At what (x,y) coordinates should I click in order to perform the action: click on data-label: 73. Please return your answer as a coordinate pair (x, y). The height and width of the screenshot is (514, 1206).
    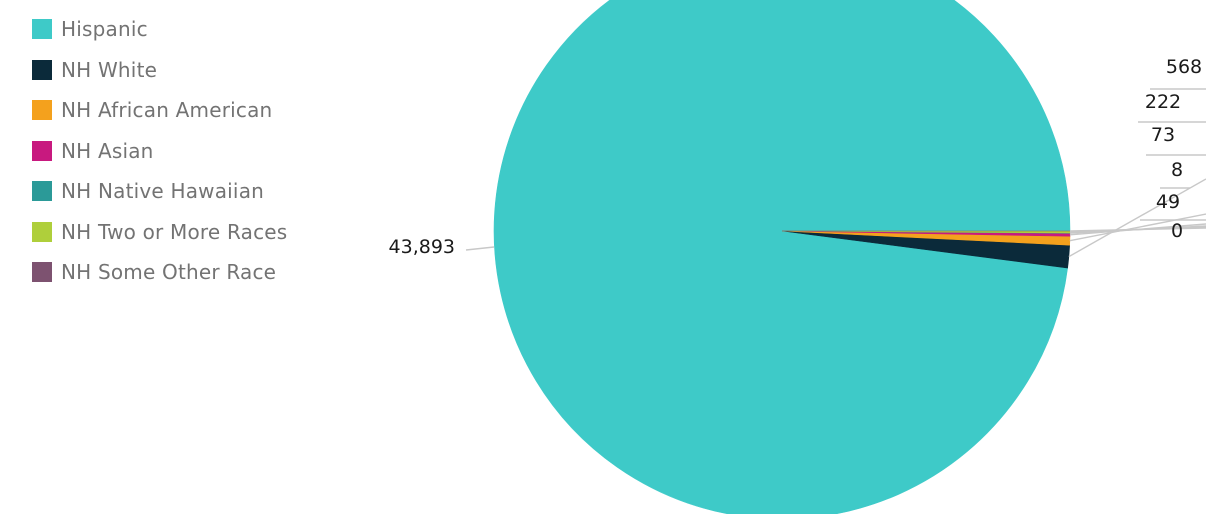
    Looking at the image, I should click on (1163, 135).